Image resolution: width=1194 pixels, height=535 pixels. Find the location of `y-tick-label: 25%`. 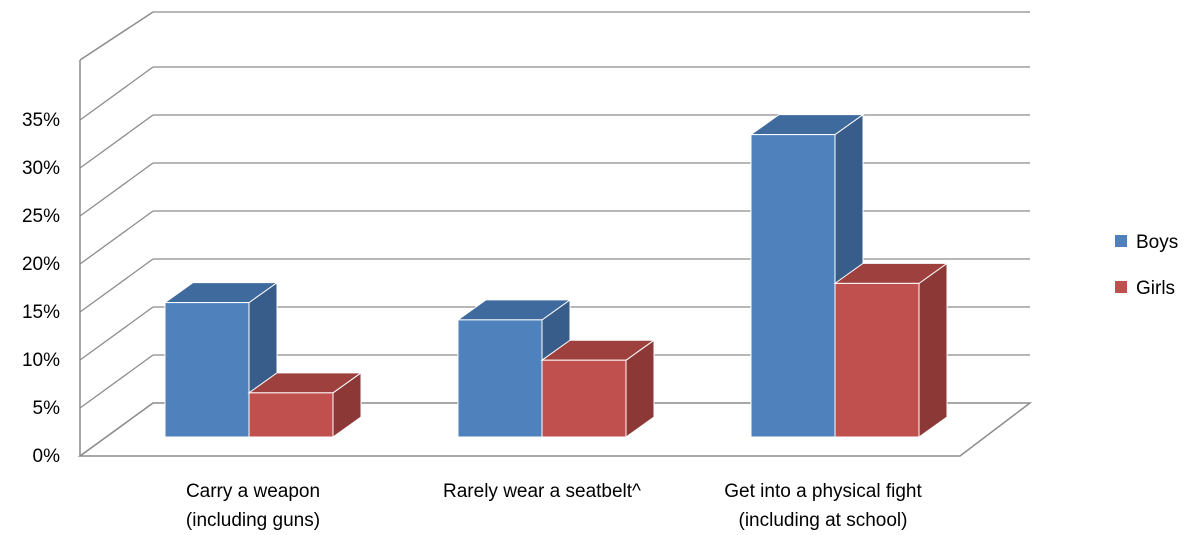

y-tick-label: 25% is located at coordinates (41, 216).